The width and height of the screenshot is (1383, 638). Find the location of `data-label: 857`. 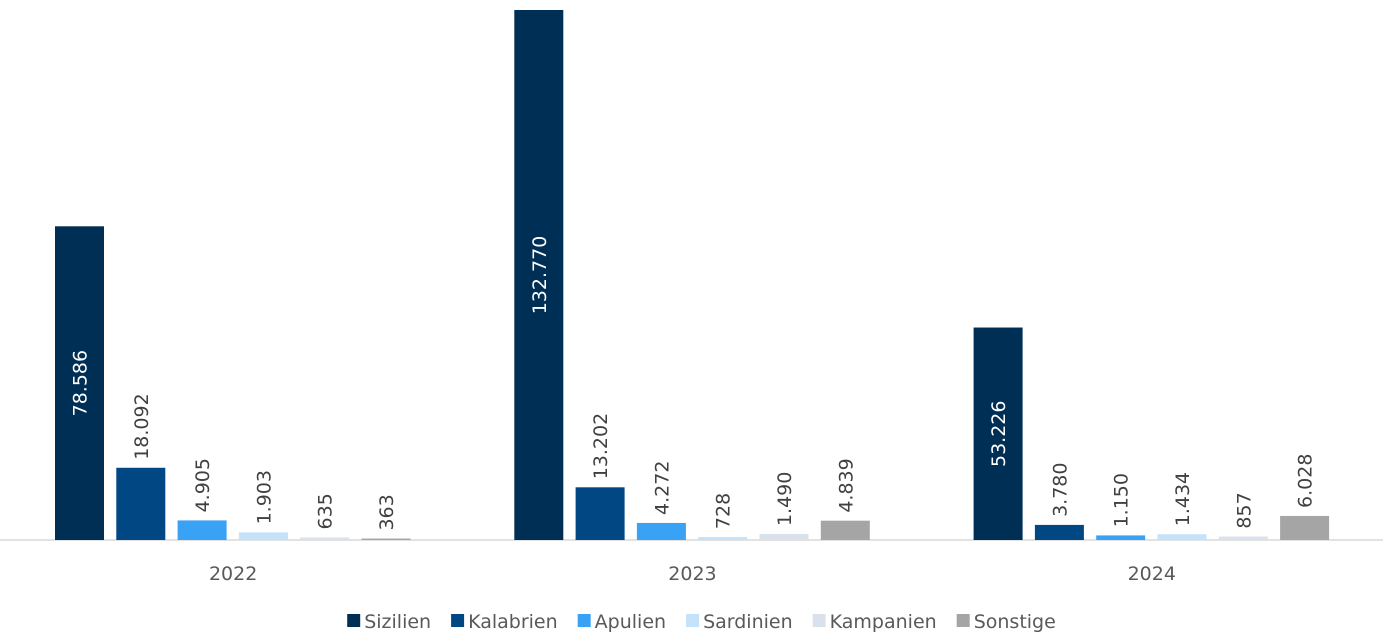

data-label: 857 is located at coordinates (1244, 510).